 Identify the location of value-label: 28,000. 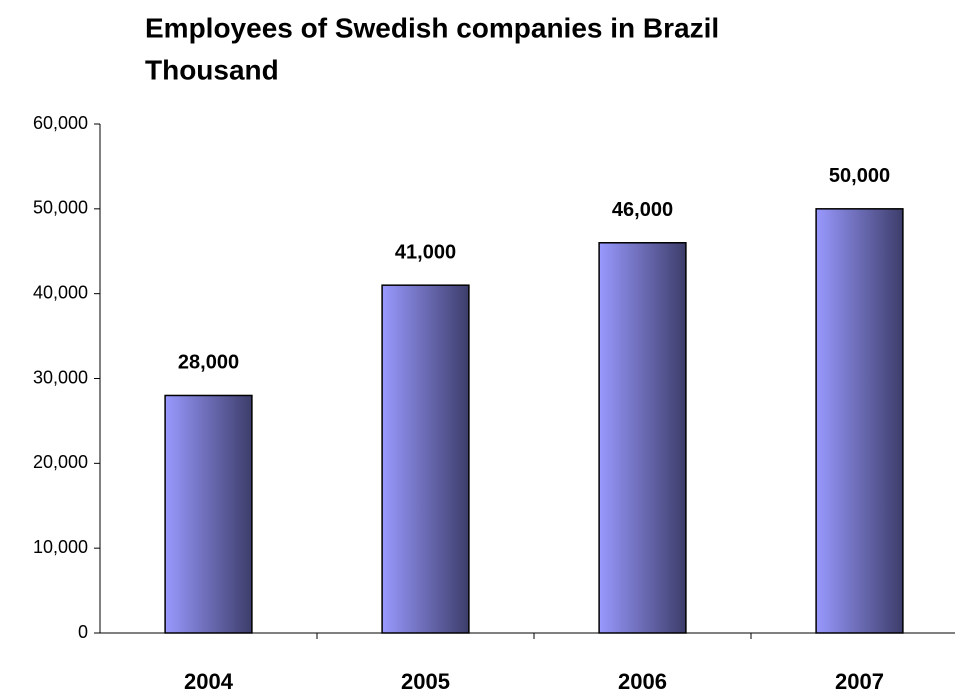
(208, 363).